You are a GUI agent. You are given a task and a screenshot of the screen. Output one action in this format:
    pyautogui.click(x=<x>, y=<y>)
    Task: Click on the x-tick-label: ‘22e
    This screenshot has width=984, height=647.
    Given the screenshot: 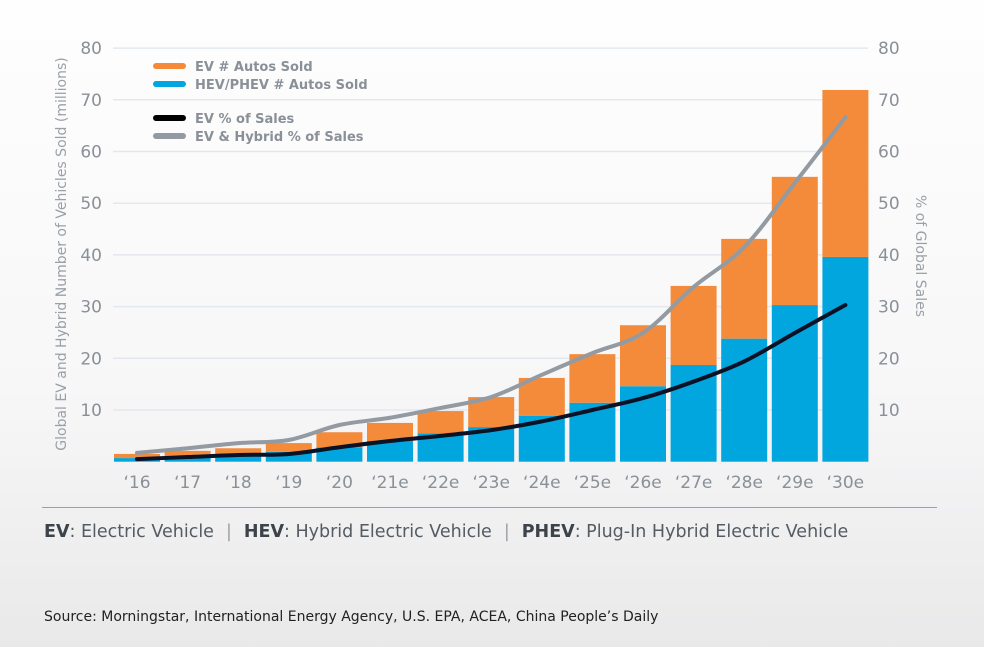 What is the action you would take?
    pyautogui.click(x=441, y=483)
    